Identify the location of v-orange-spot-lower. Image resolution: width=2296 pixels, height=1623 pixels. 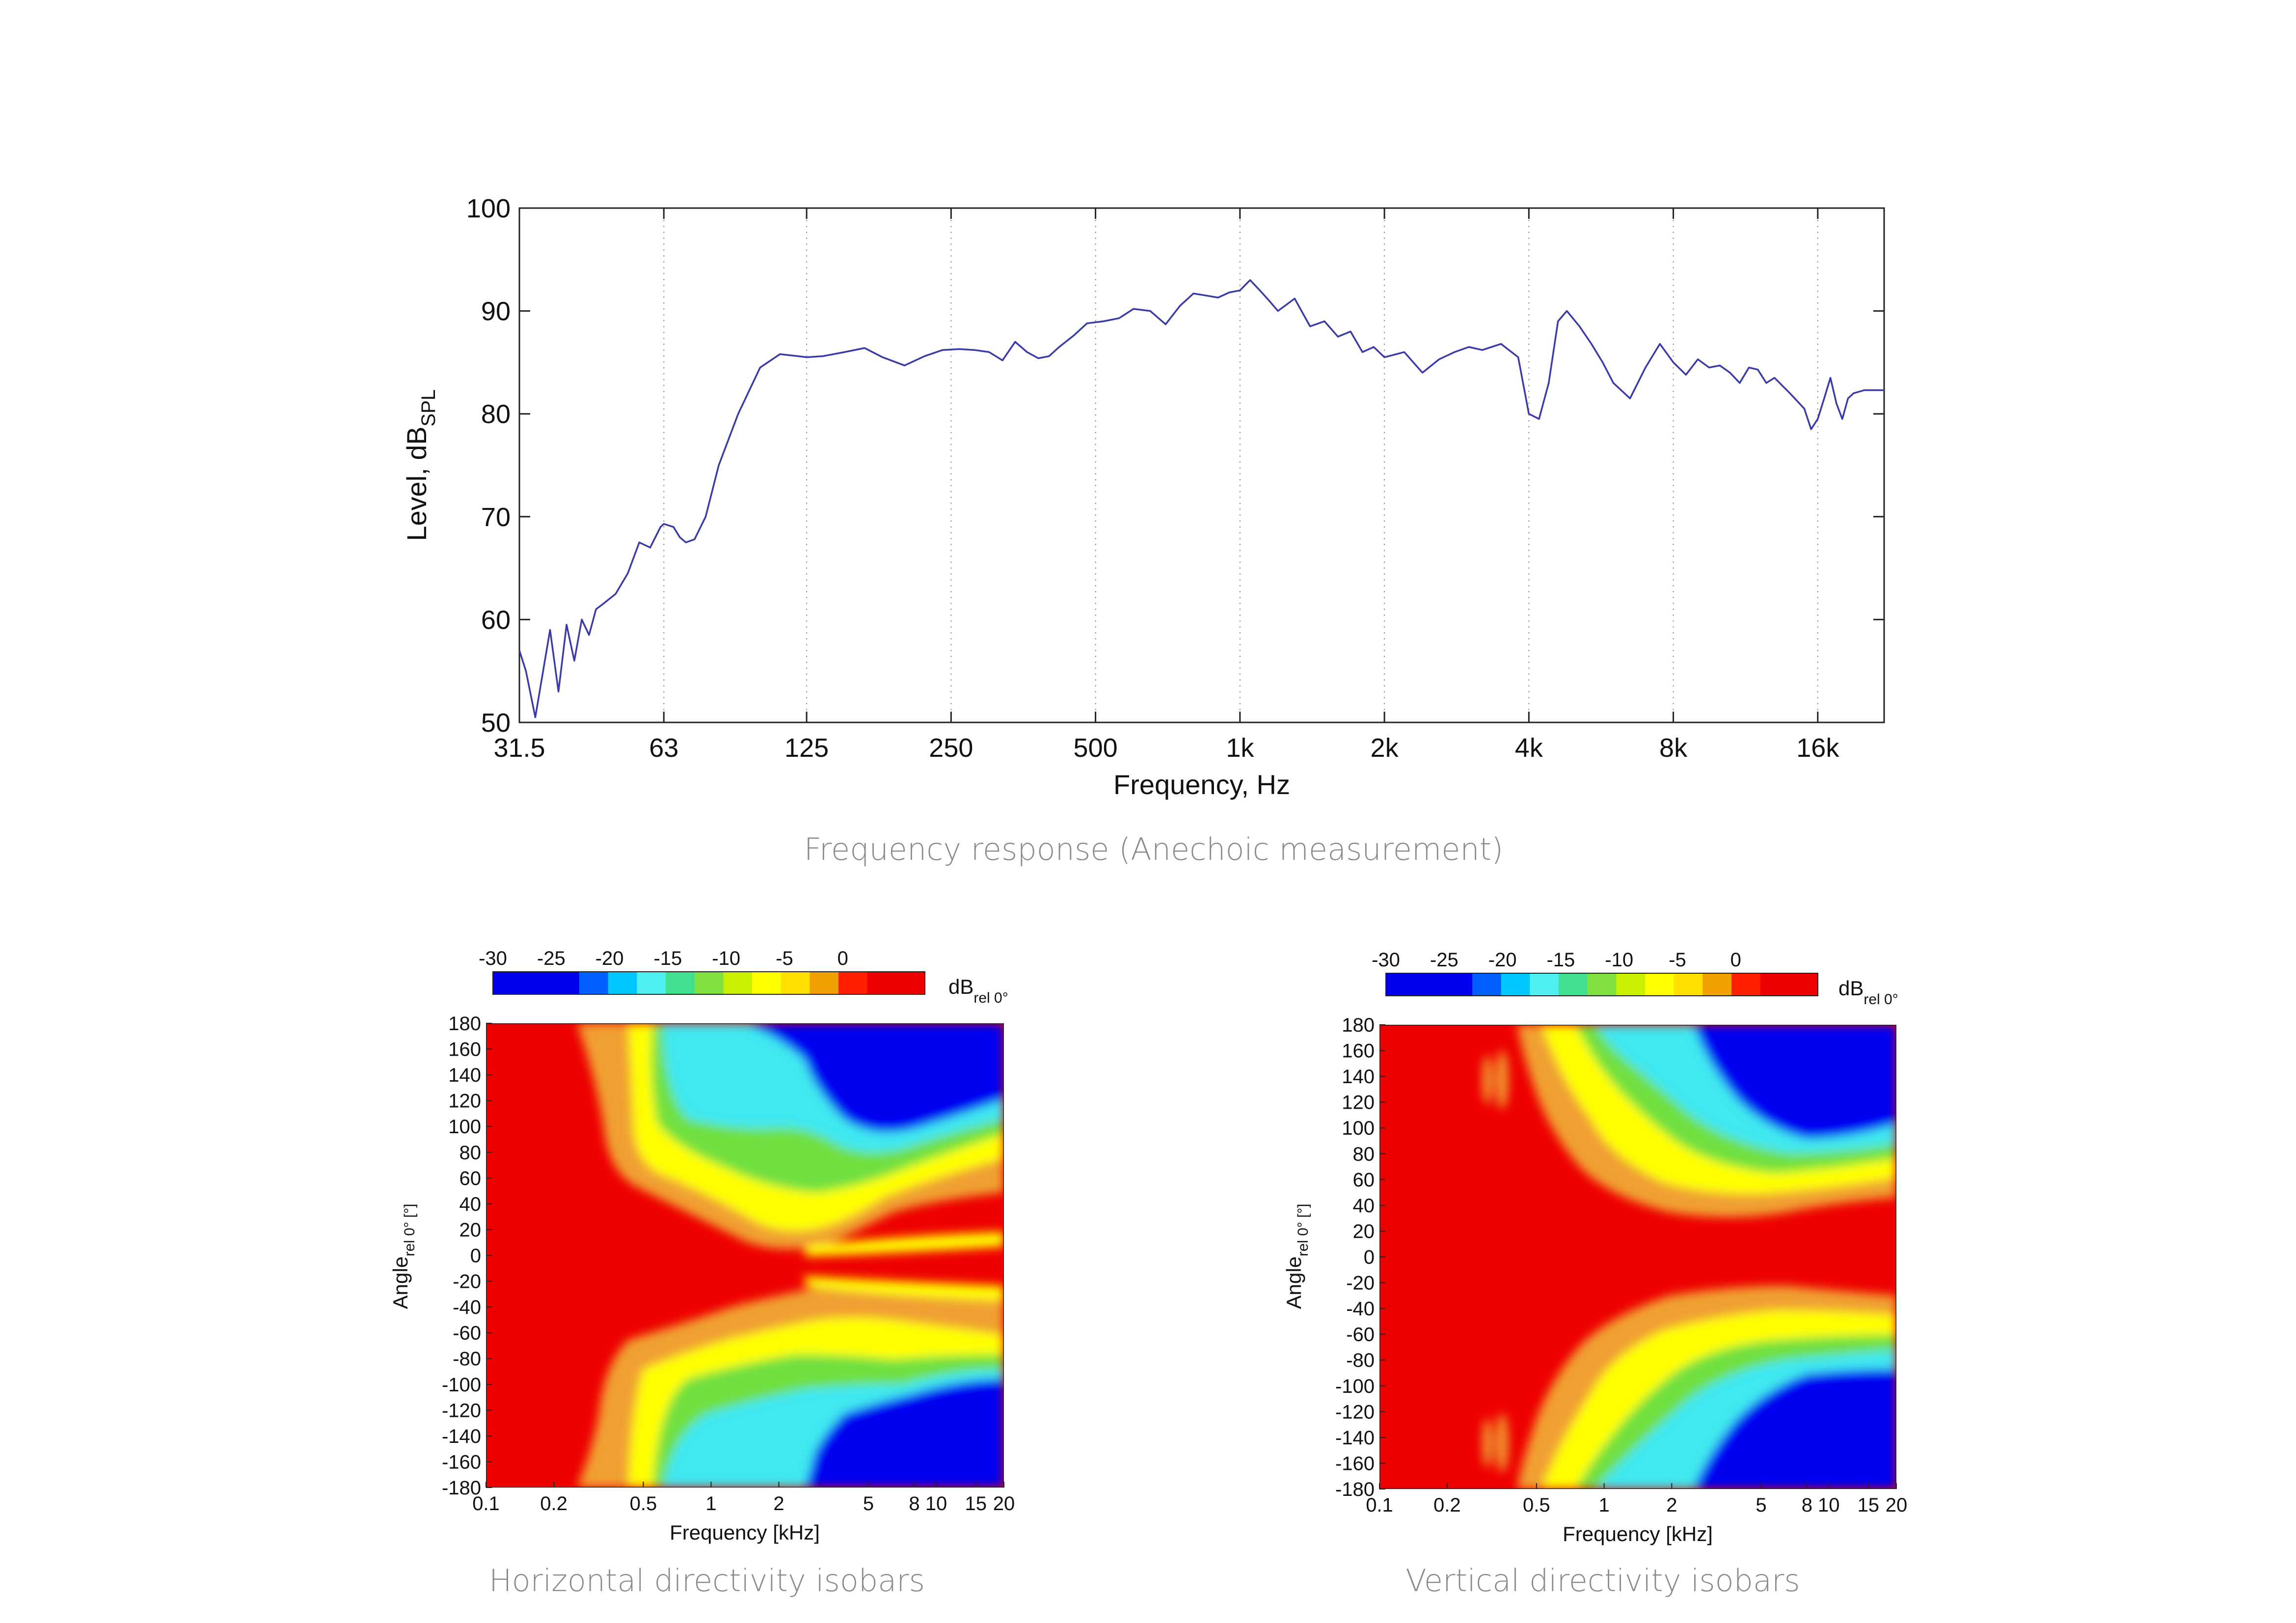
(1487, 1442).